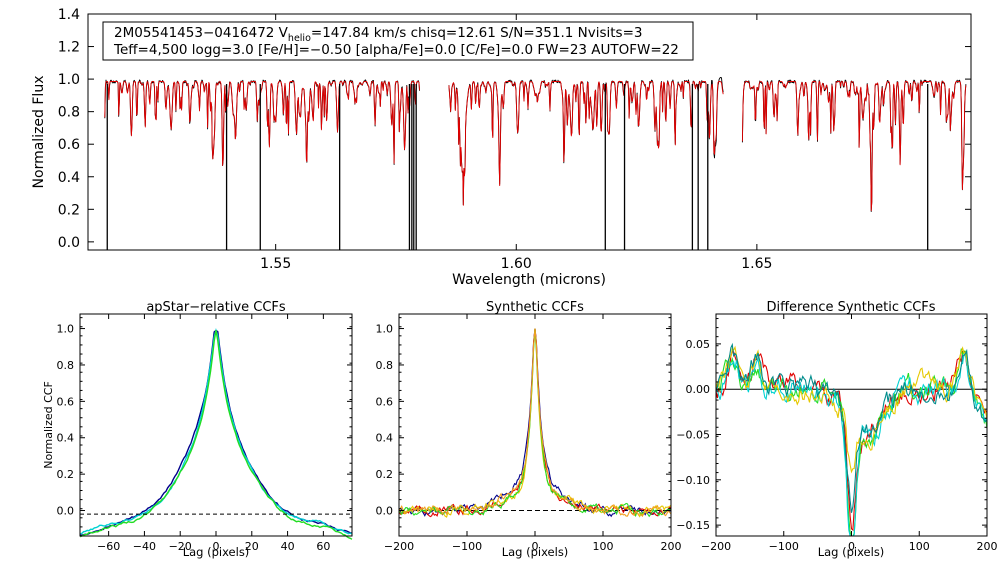 Image resolution: width=1008 pixels, height=576 pixels. What do you see at coordinates (698, 389) in the screenshot?
I see `y-tick-label: 0.00` at bounding box center [698, 389].